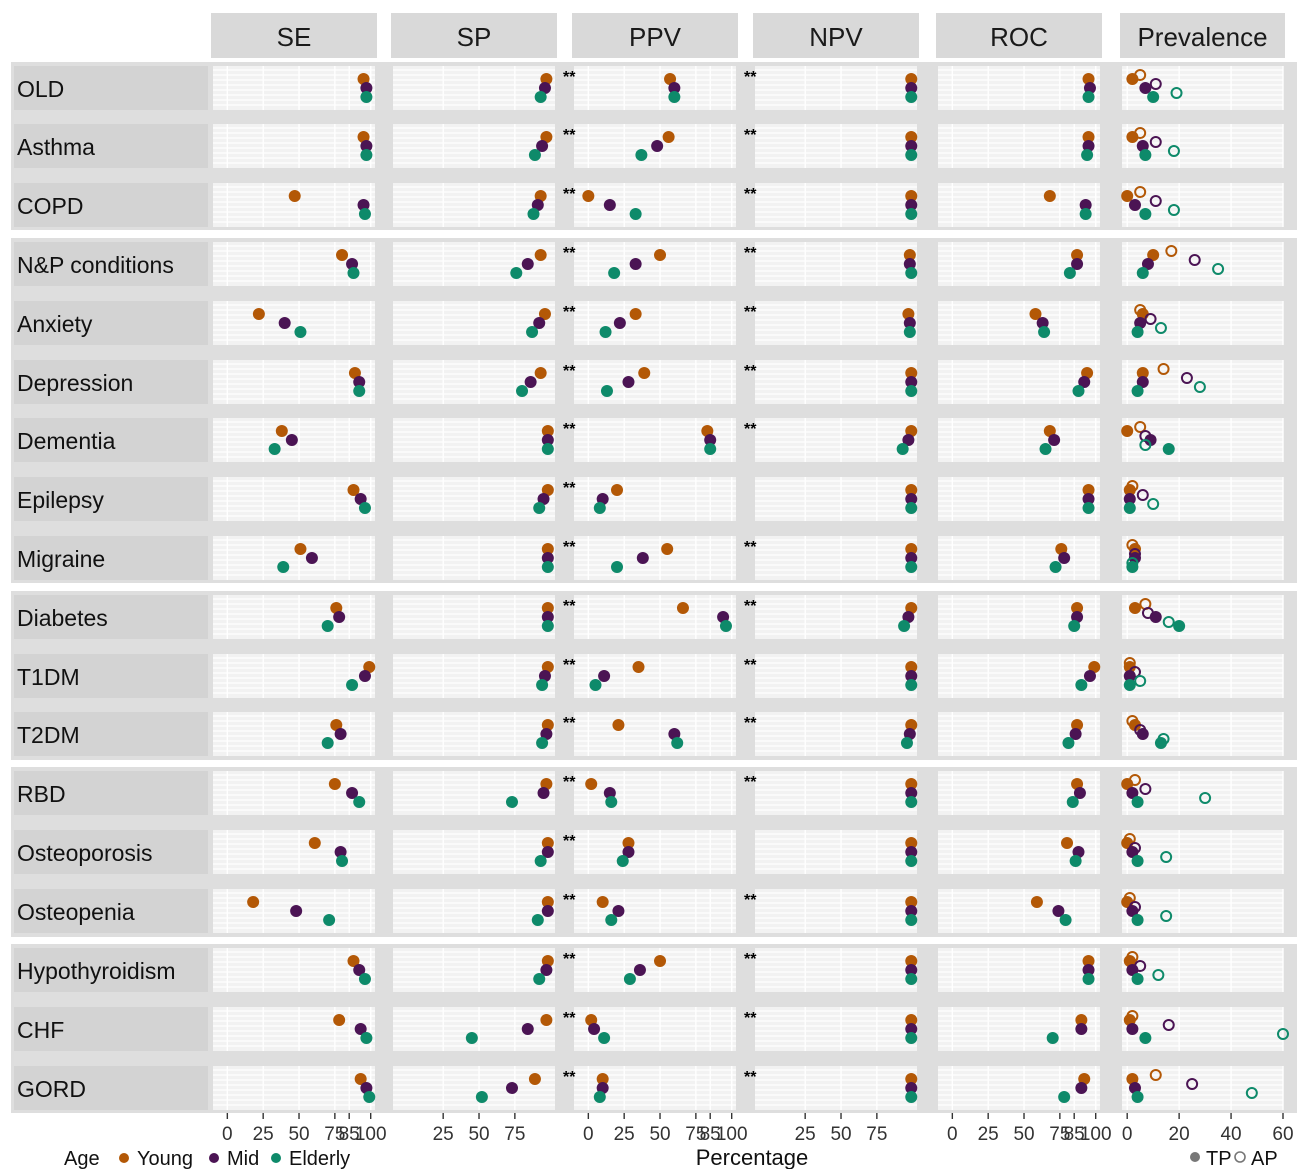 Image resolution: width=1299 pixels, height=1169 pixels. What do you see at coordinates (353, 490) in the screenshot?
I see `point-se-young` at bounding box center [353, 490].